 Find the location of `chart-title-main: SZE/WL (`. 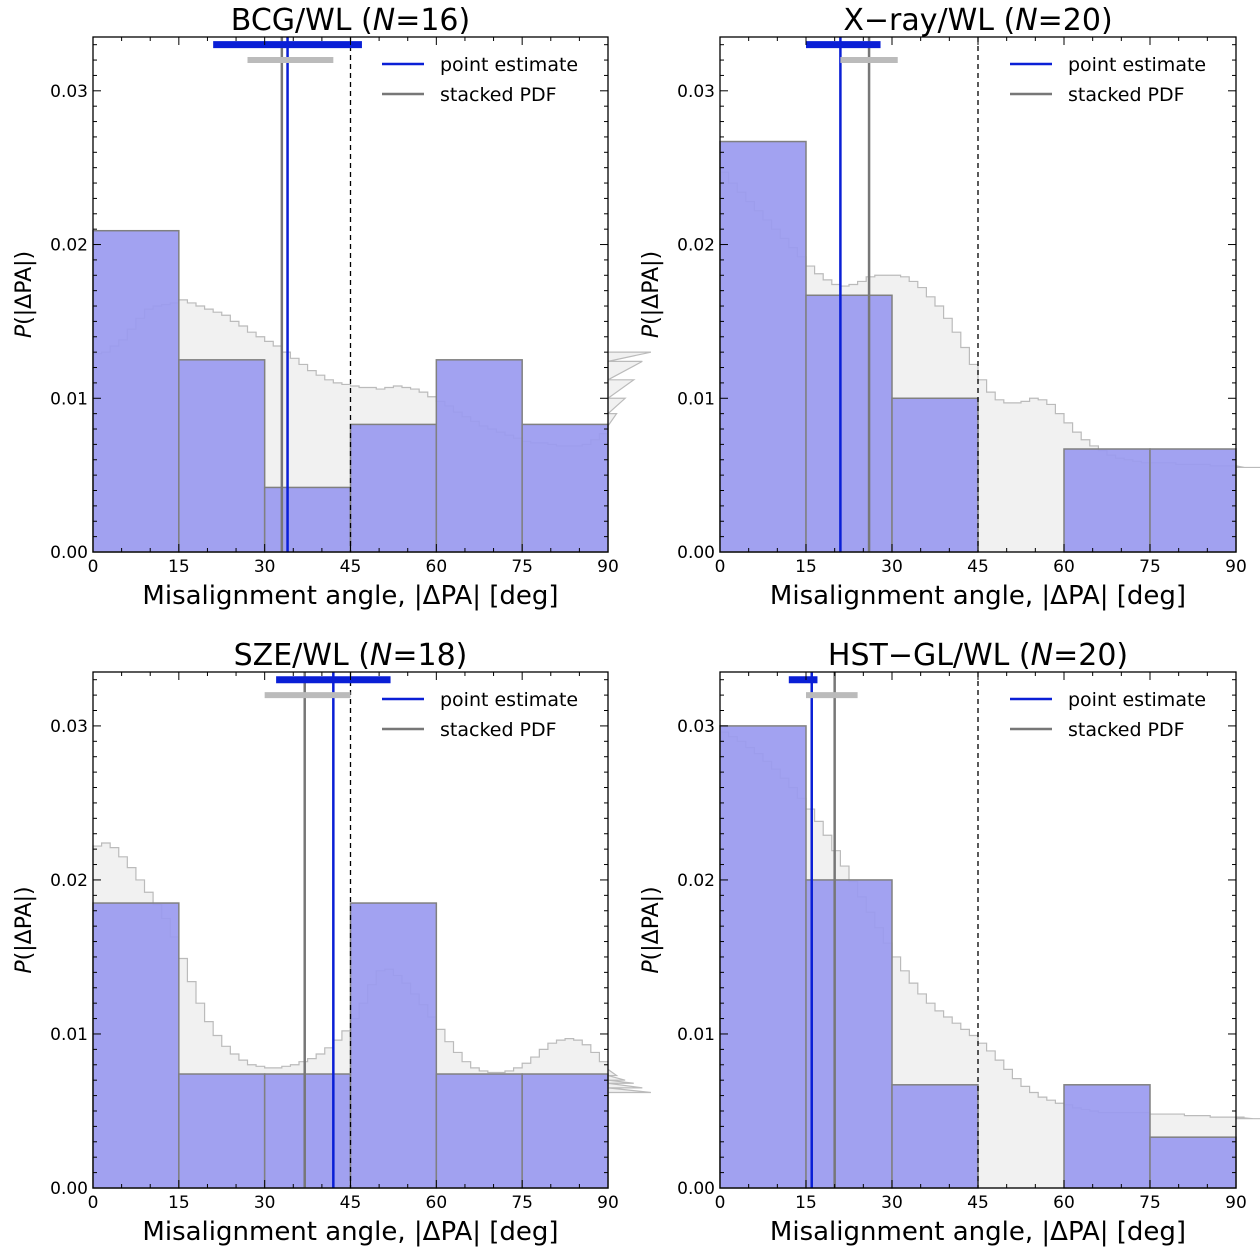

chart-title-main: SZE/WL ( is located at coordinates (302, 655).